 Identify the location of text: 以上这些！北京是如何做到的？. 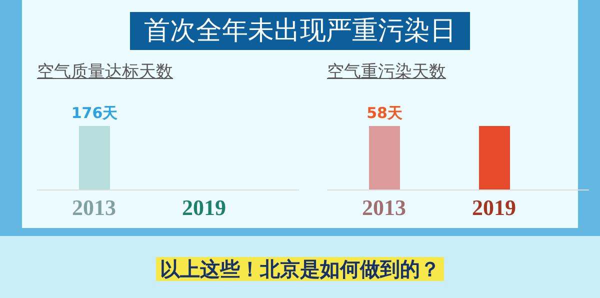
(300, 269).